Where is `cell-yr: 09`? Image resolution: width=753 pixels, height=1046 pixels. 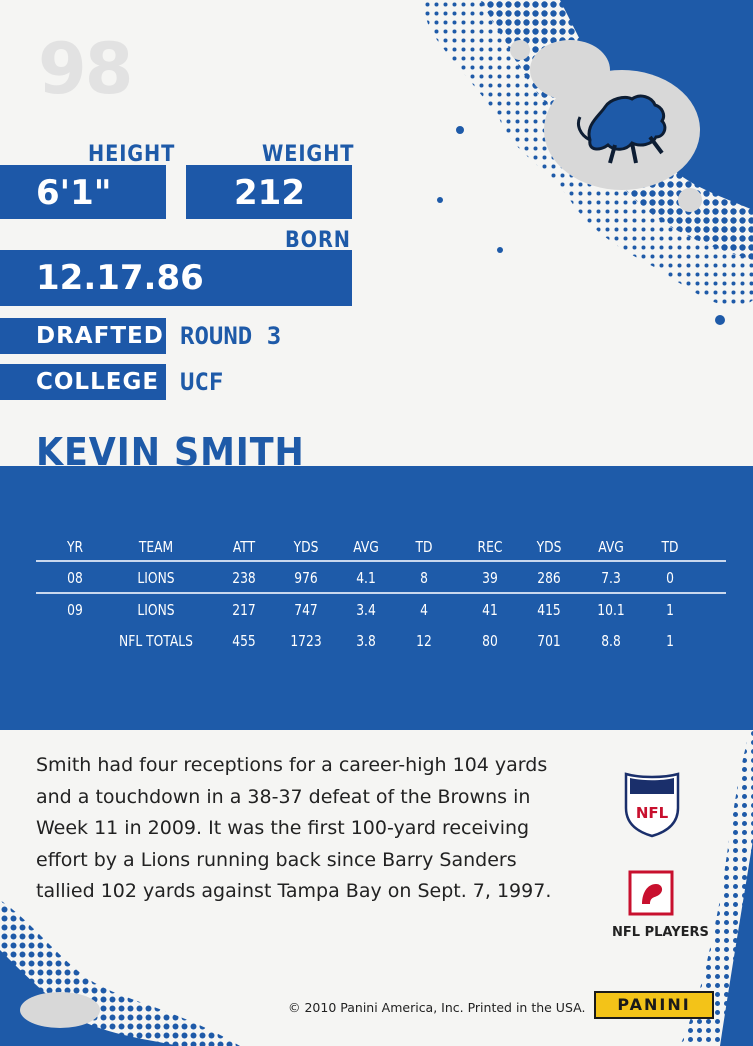 cell-yr: 09 is located at coordinates (75, 610).